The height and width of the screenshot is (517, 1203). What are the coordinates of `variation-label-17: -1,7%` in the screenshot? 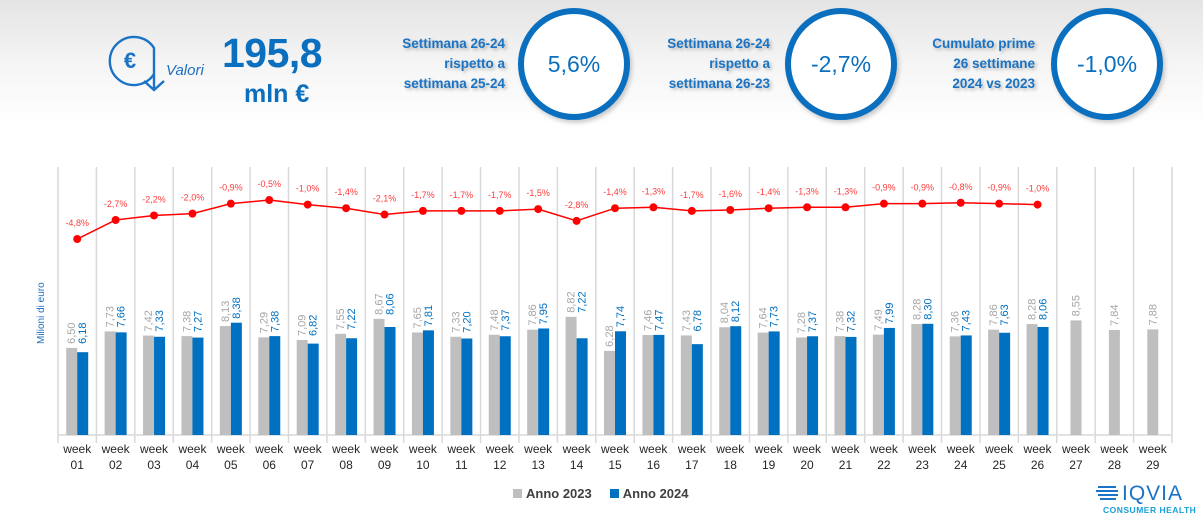 It's located at (692, 195).